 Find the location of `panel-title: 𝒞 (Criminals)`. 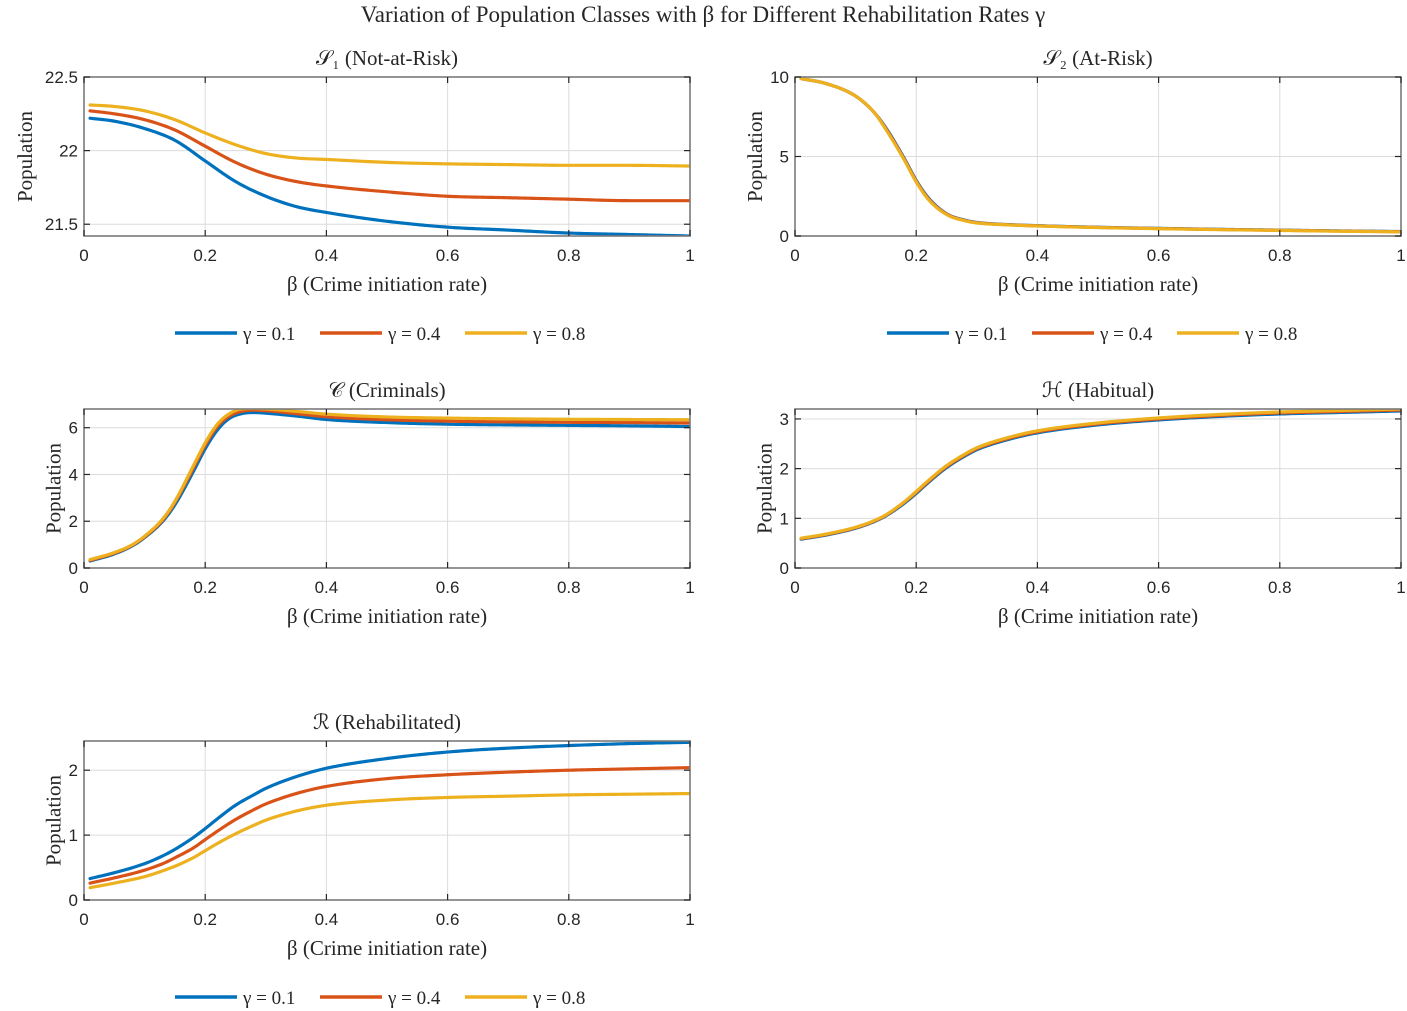

panel-title: 𝒞 (Criminals) is located at coordinates (386, 390).